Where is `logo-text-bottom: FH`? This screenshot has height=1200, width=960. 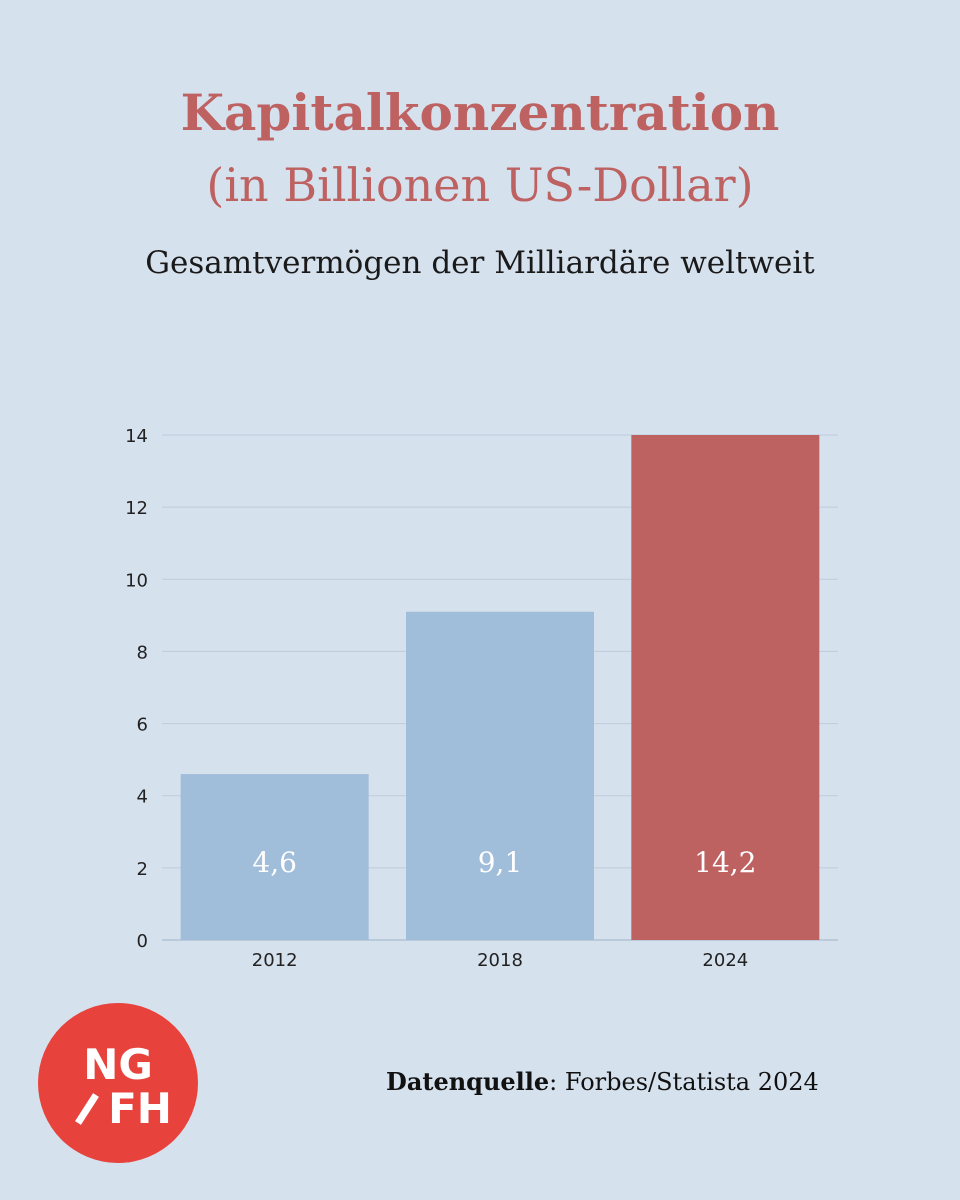
logo-text-bottom: FH is located at coordinates (140, 1108).